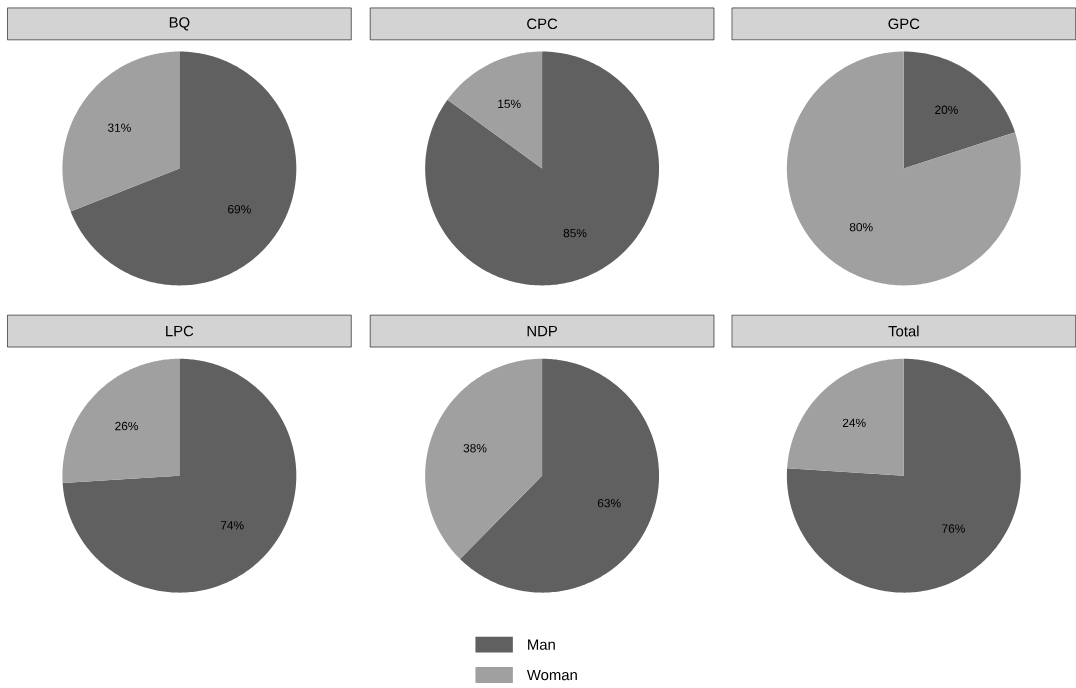 The height and width of the screenshot is (688, 1076). I want to click on legend-label: Woman, so click(551, 675).